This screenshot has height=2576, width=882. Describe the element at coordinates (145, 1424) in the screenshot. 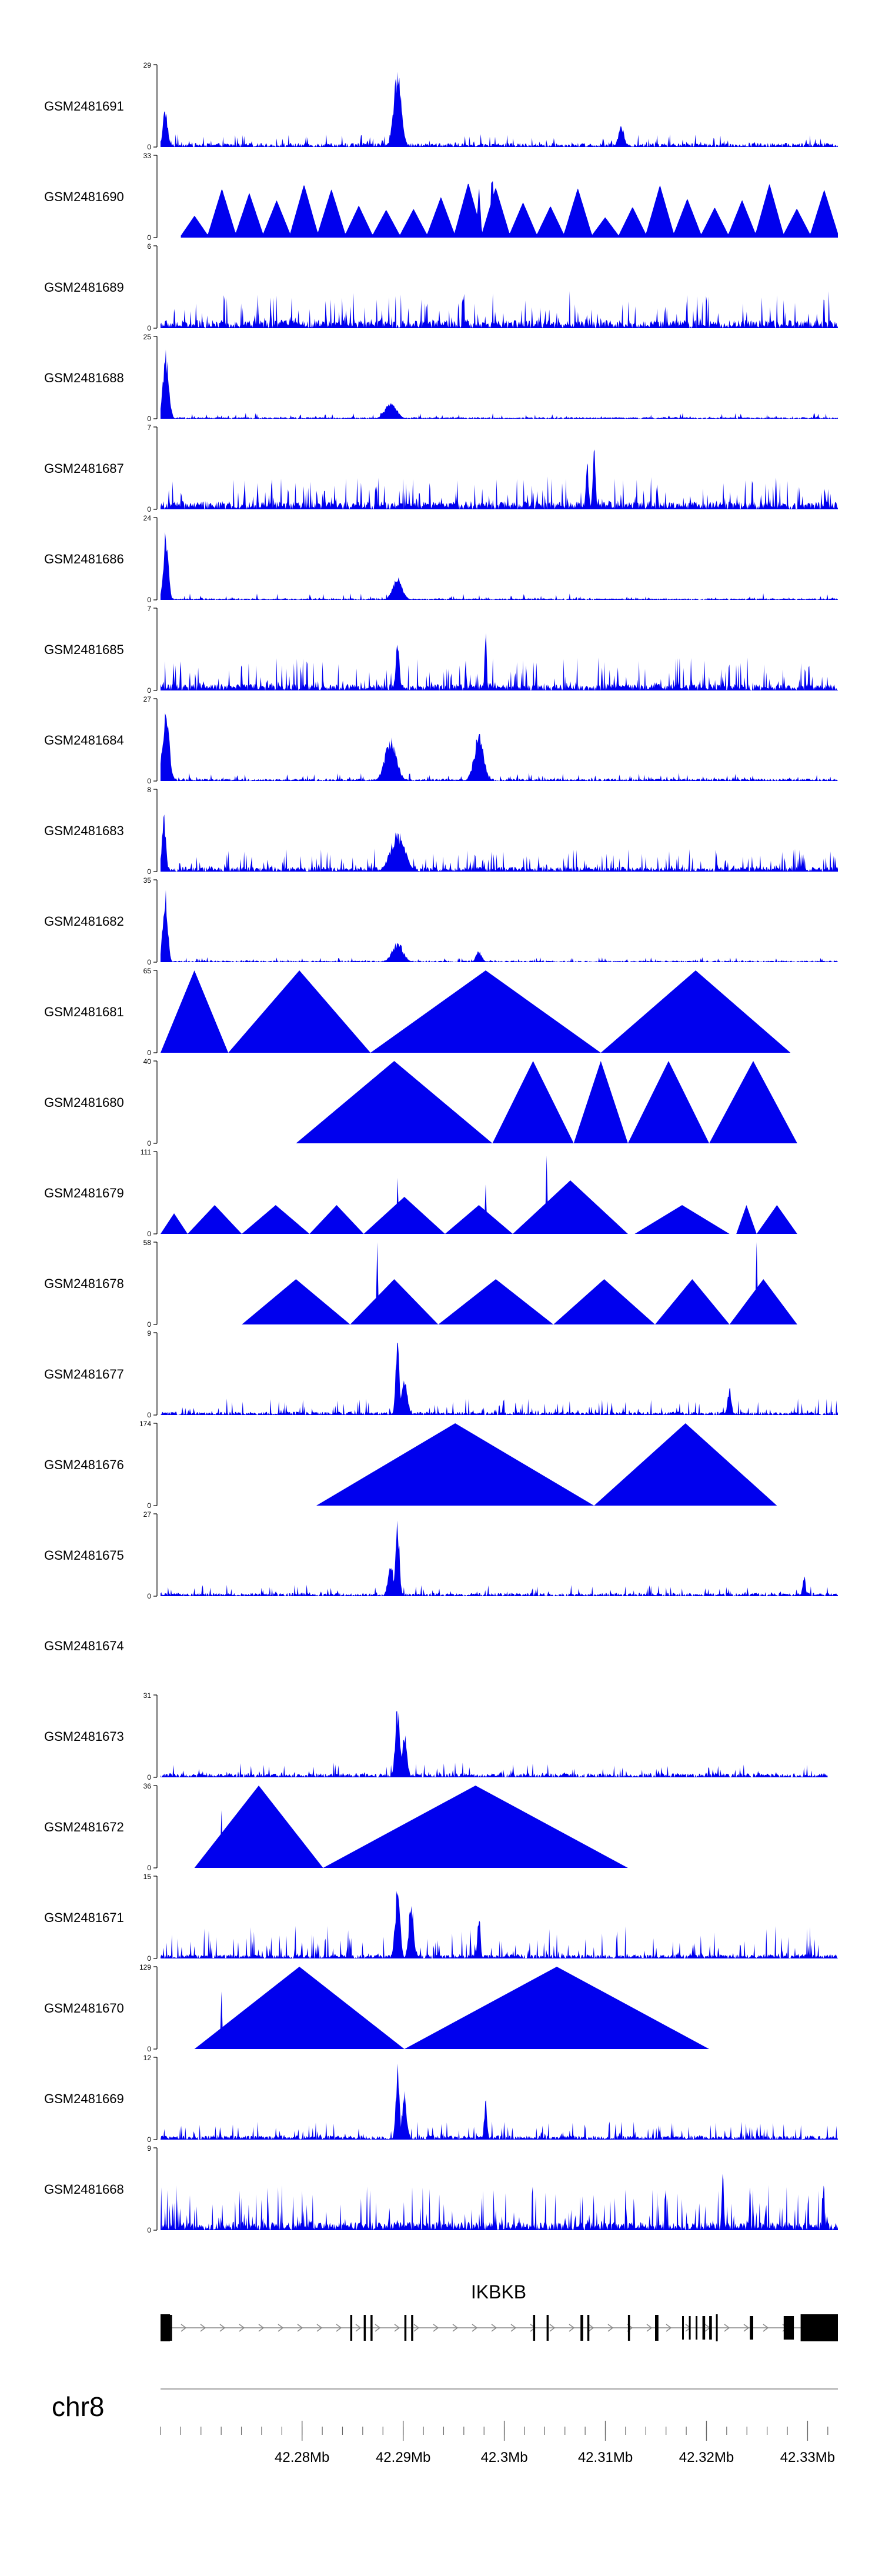

I see `y-max-label: 174` at that location.